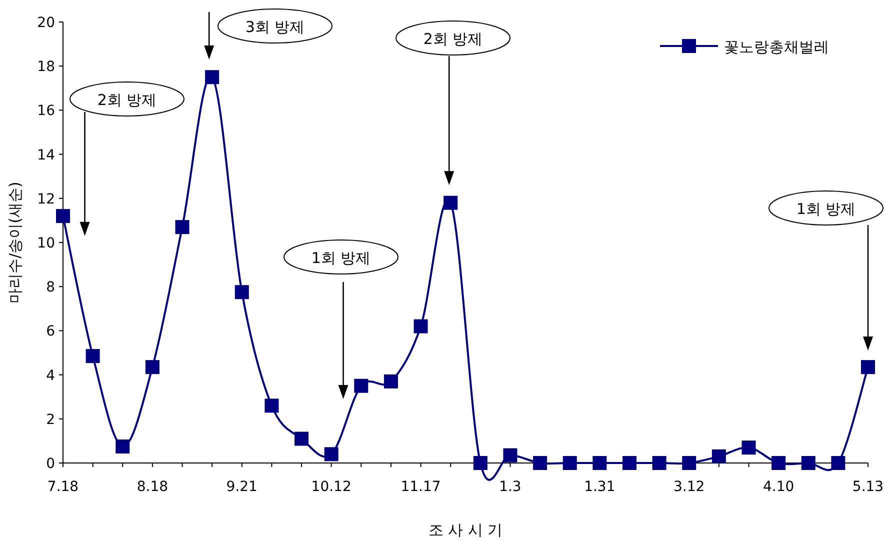  What do you see at coordinates (46, 155) in the screenshot?
I see `y-tick-label: 14` at bounding box center [46, 155].